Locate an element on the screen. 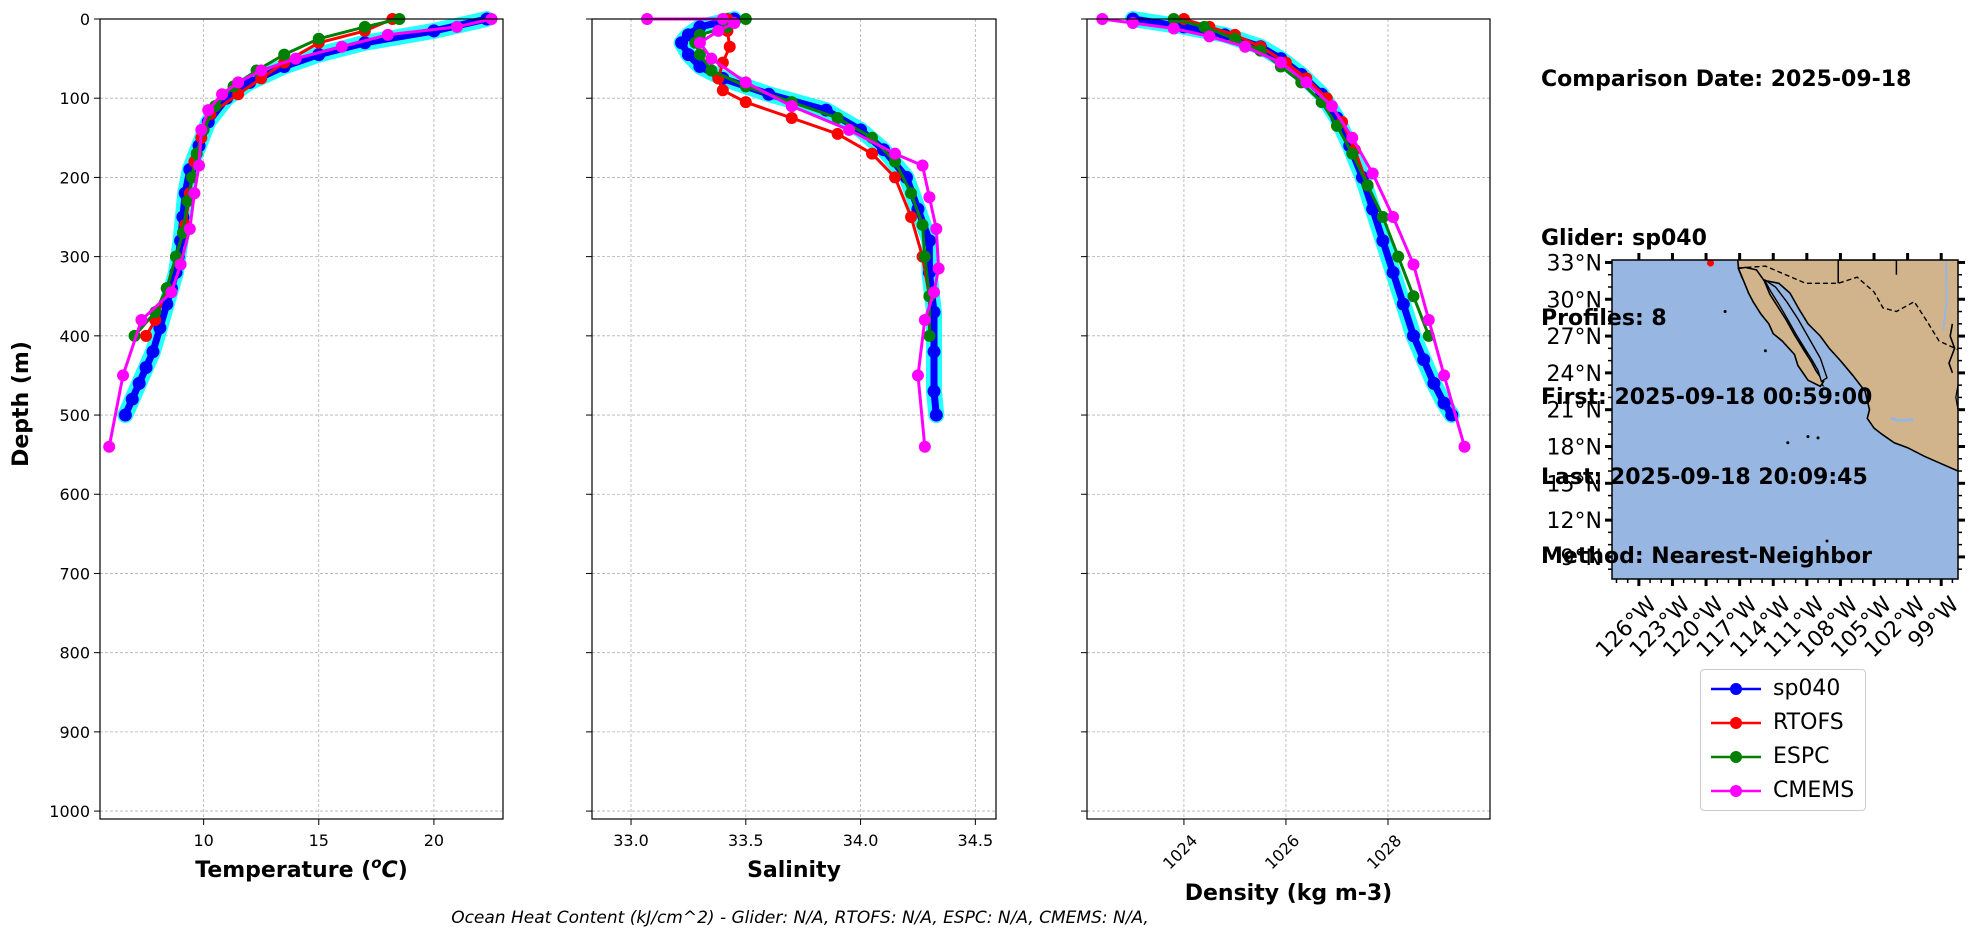 Image resolution: width=1978 pixels, height=934 pixels. y-tick-label: 400 is located at coordinates (74, 336).